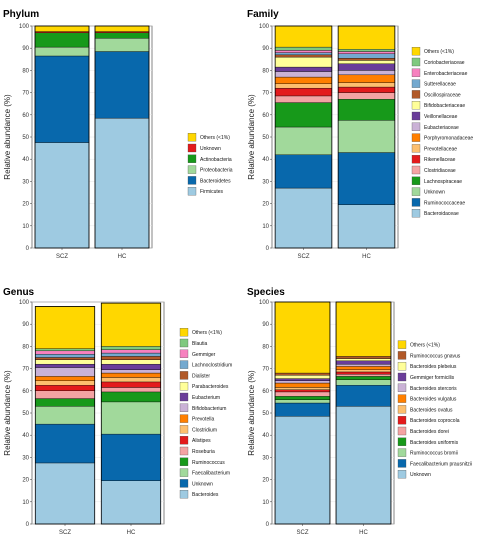 This screenshot has width=483, height=550. Describe the element at coordinates (434, 443) in the screenshot. I see `legend-label: Bacteroides uniformis` at that location.